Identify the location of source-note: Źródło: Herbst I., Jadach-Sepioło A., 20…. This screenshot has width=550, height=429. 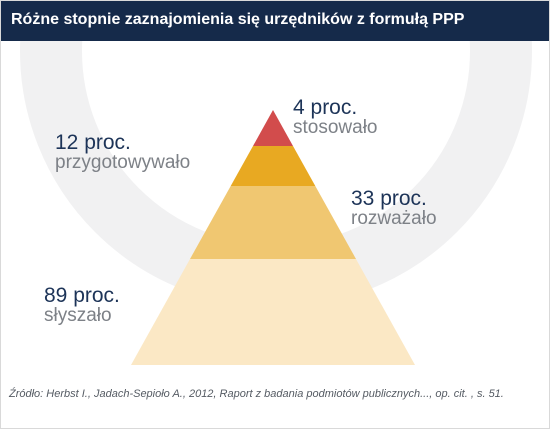
(256, 394).